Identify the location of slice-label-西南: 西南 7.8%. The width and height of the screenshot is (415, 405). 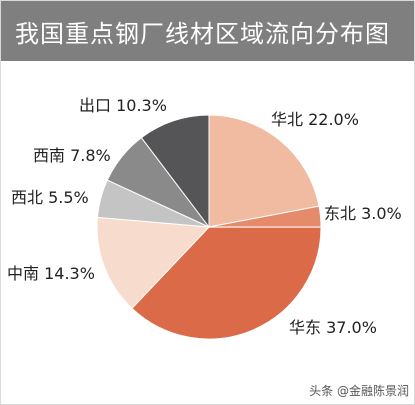
(72, 155).